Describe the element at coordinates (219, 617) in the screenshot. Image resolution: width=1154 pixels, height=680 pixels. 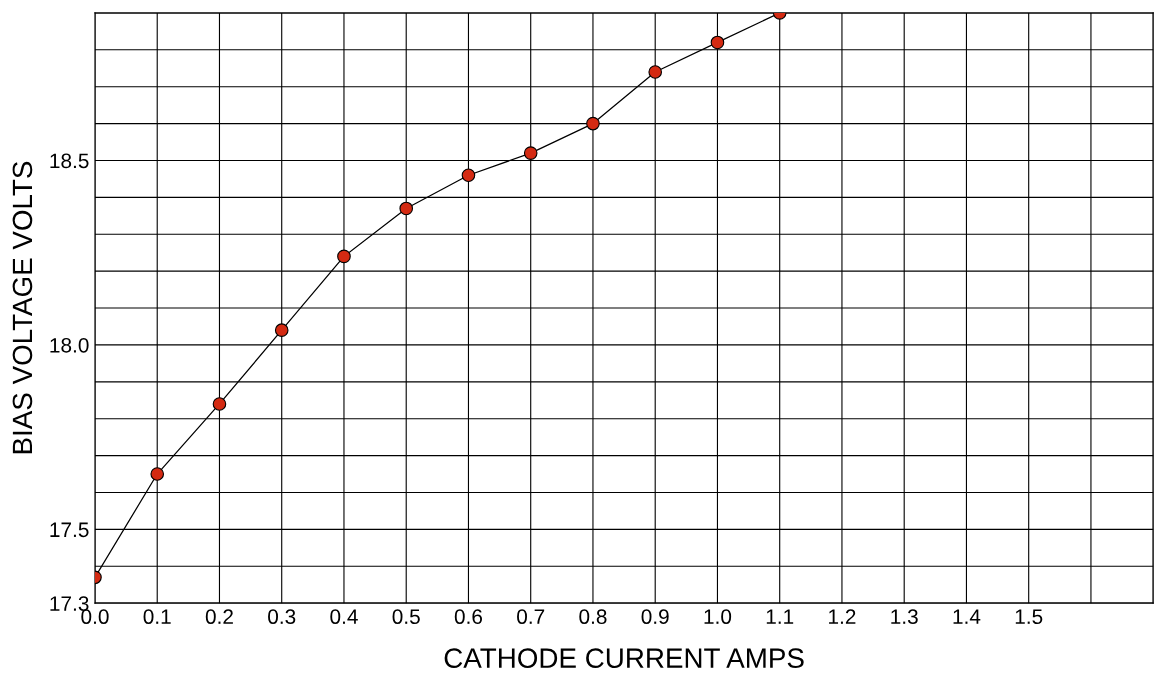
I see `x-tick-label: 0.2` at that location.